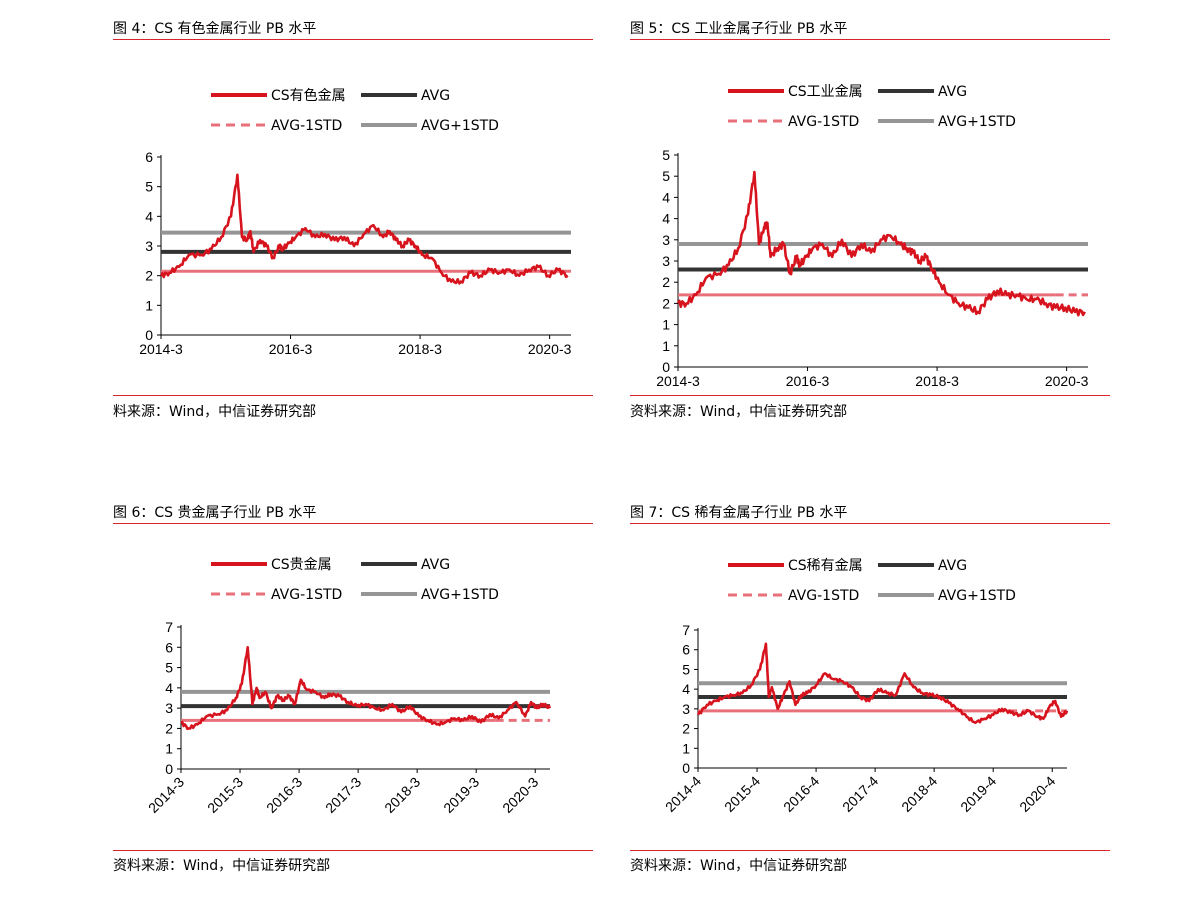 The width and height of the screenshot is (1191, 922). What do you see at coordinates (978, 794) in the screenshot?
I see `x-tick-label: 2019-4` at bounding box center [978, 794].